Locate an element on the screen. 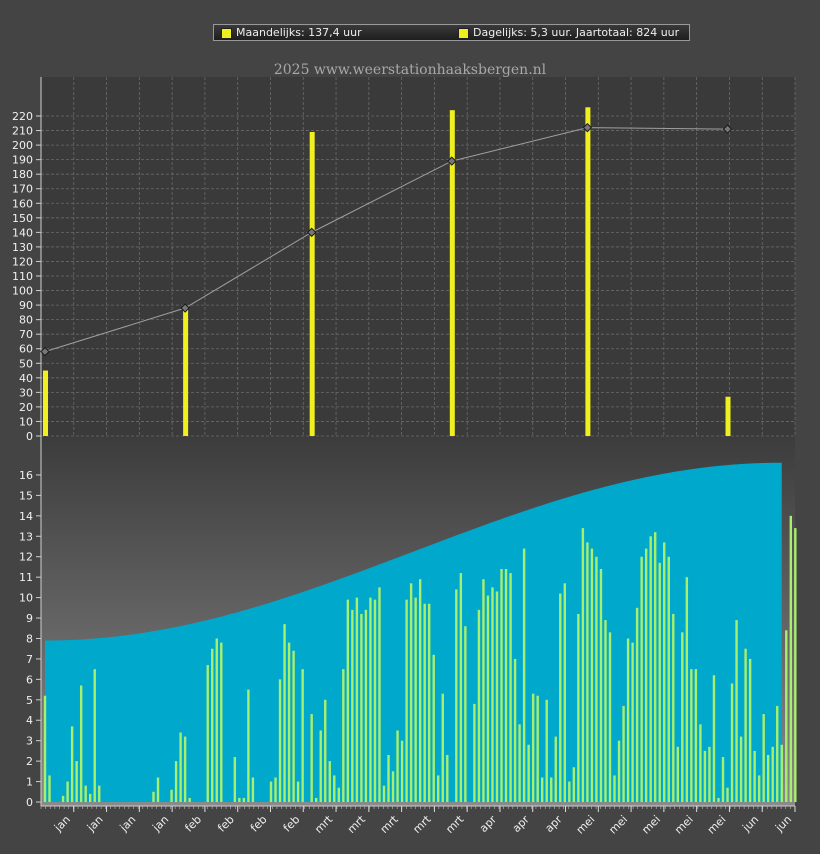  chart-title: 2025 www.weerstationhaaksbergen.nl is located at coordinates (410, 70).